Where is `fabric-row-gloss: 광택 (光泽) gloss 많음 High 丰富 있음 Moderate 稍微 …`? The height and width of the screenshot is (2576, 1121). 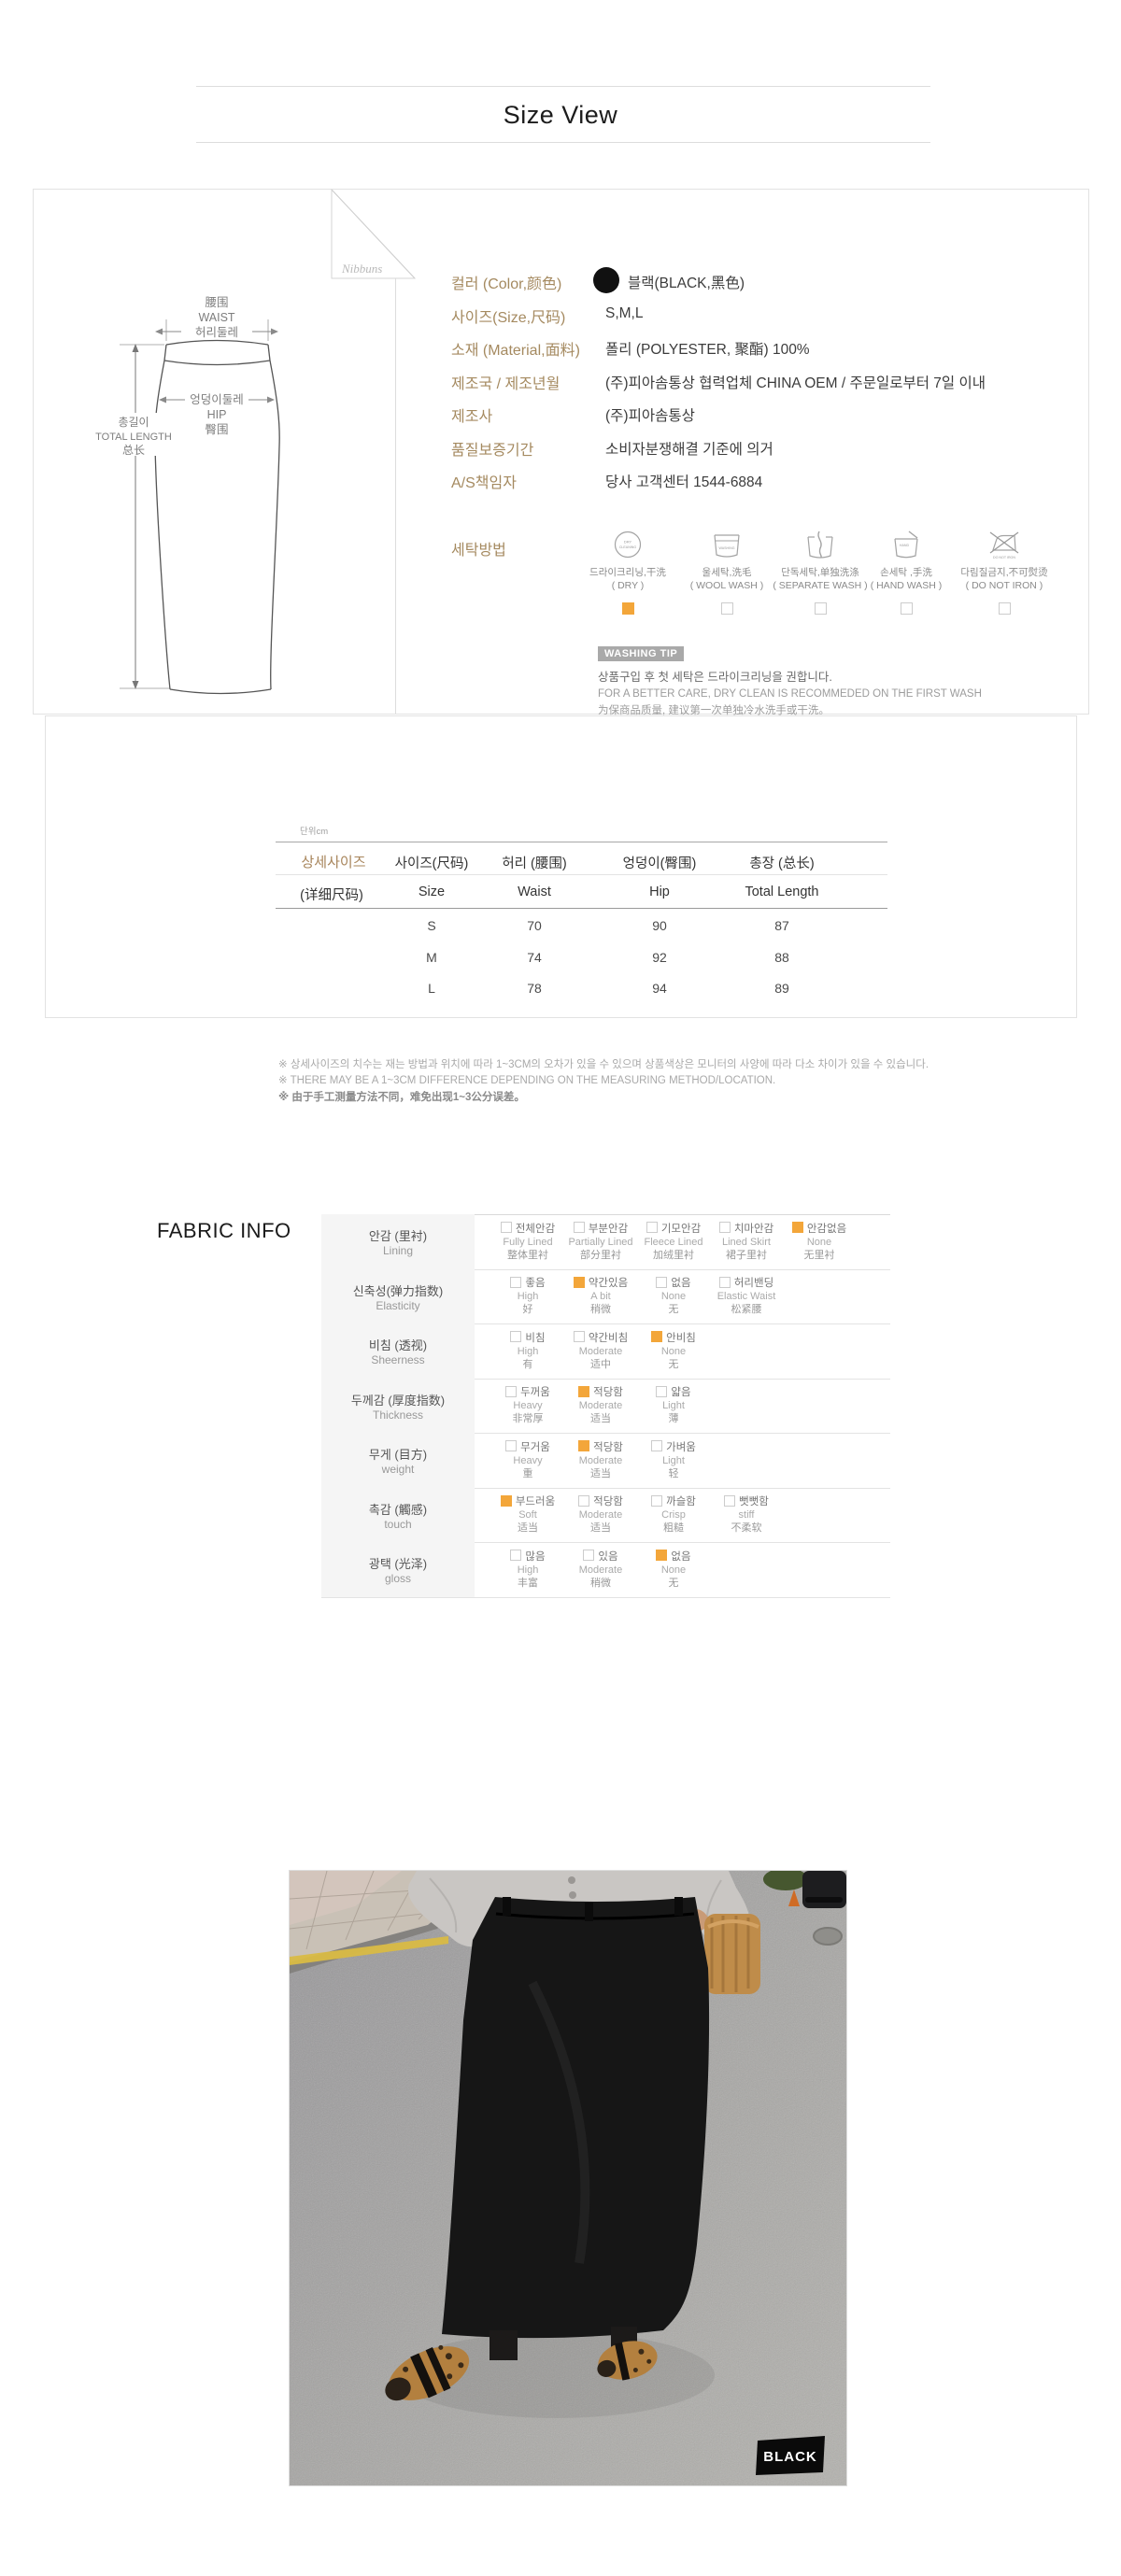
fabric-row-gloss: 광택 (光泽) gloss 많음 High 丰富 있음 Moderate 稍微 … is located at coordinates (605, 1570).